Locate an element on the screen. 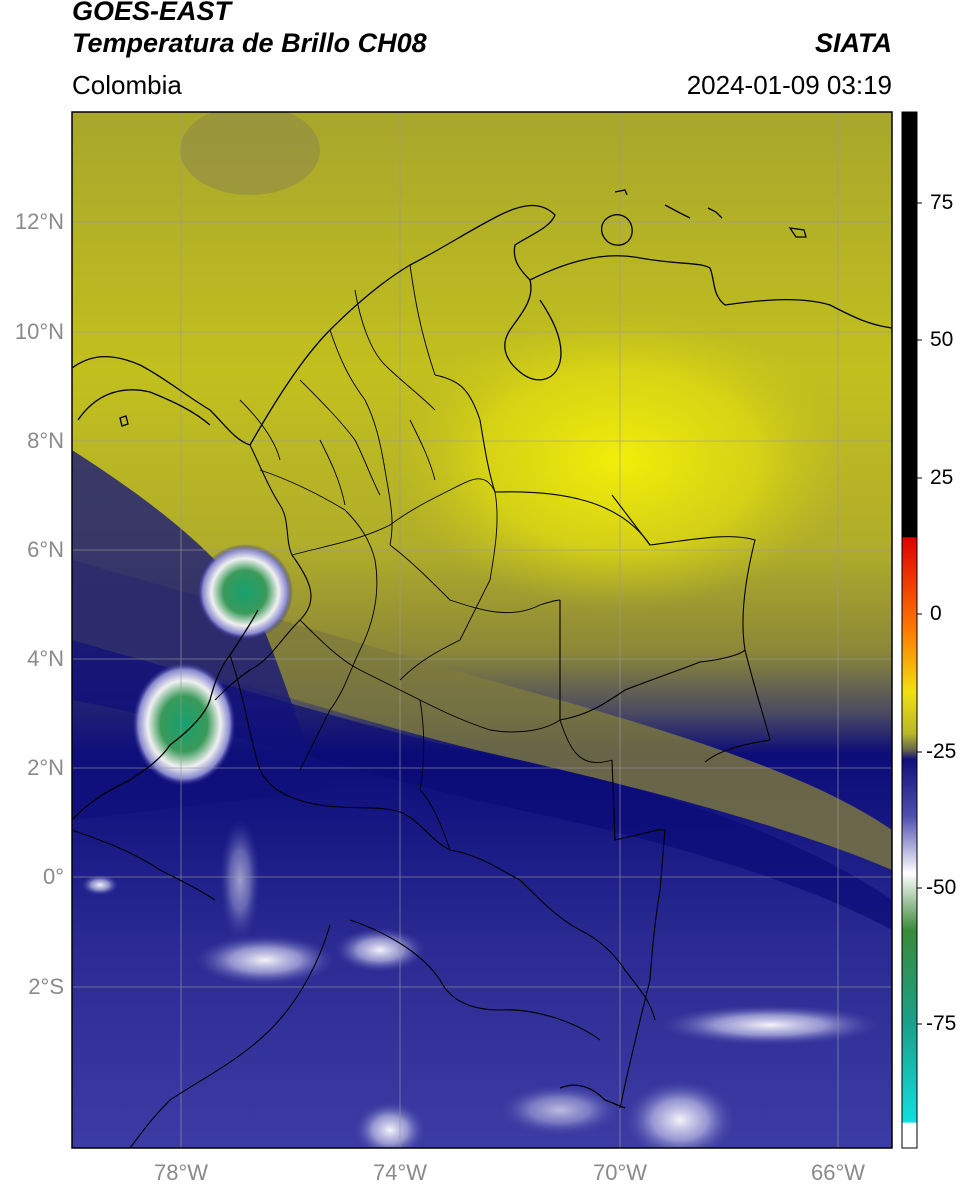 The width and height of the screenshot is (966, 1190). colorbar-label: -50 is located at coordinates (941, 887).